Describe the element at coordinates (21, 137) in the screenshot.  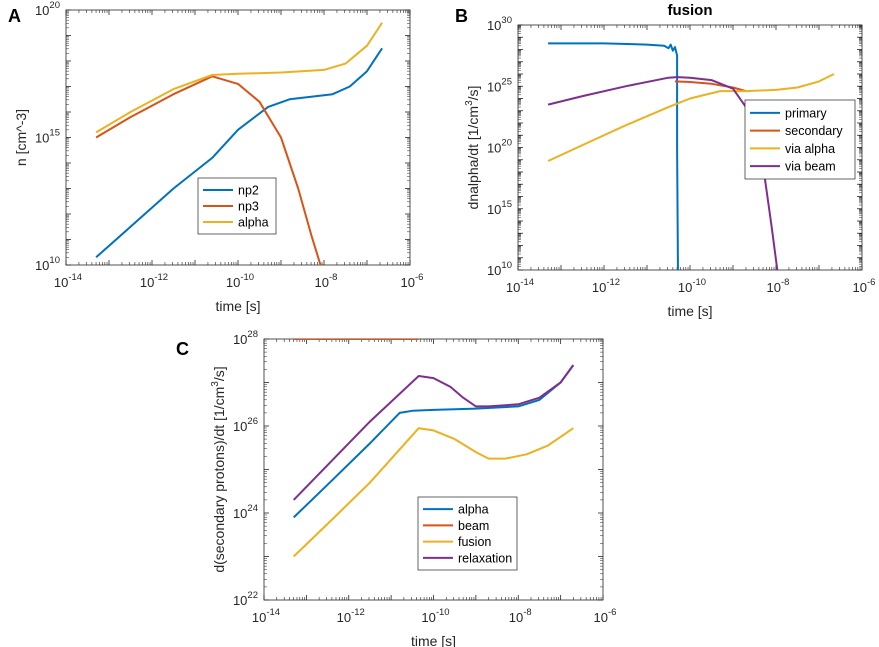
I see `y-axis-label: n [cm^-3]` at that location.